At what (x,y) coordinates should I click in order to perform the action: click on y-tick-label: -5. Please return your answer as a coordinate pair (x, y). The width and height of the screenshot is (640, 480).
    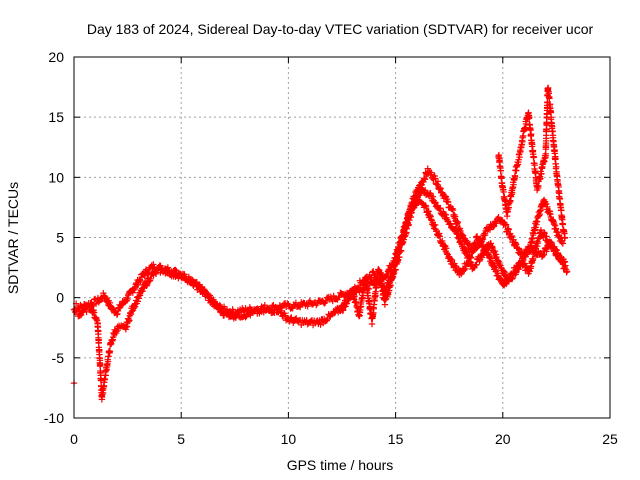
    Looking at the image, I should click on (58, 358).